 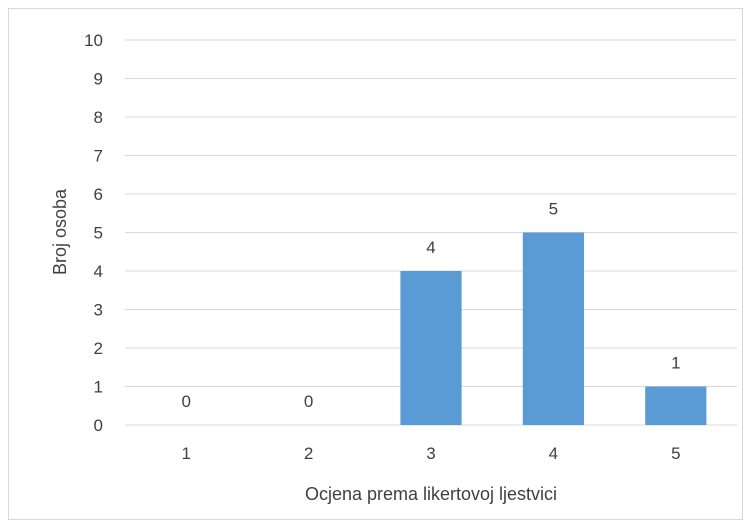 What do you see at coordinates (98, 310) in the screenshot?
I see `y-tick-label: 3` at bounding box center [98, 310].